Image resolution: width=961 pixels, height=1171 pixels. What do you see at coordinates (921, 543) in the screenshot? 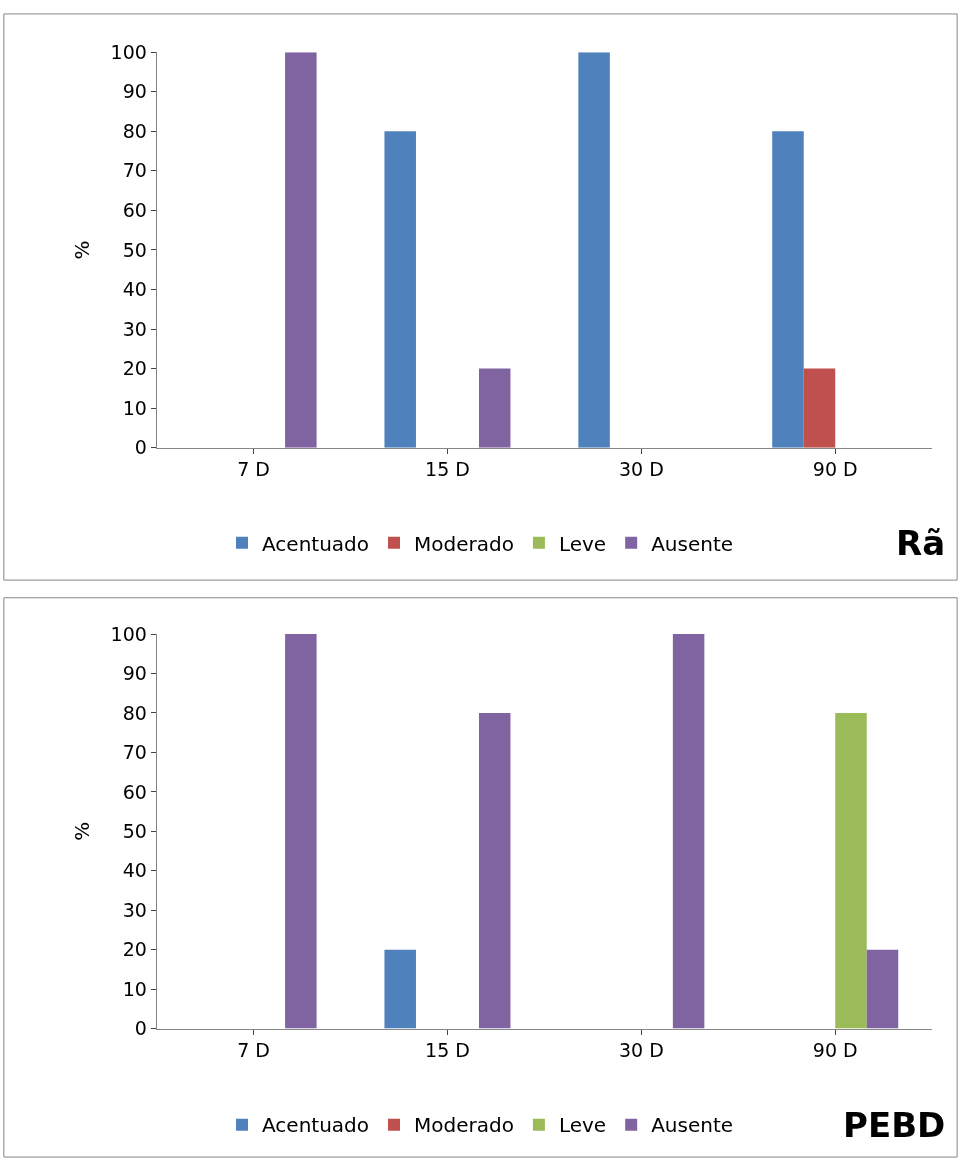
I see `text: Rã` at bounding box center [921, 543].